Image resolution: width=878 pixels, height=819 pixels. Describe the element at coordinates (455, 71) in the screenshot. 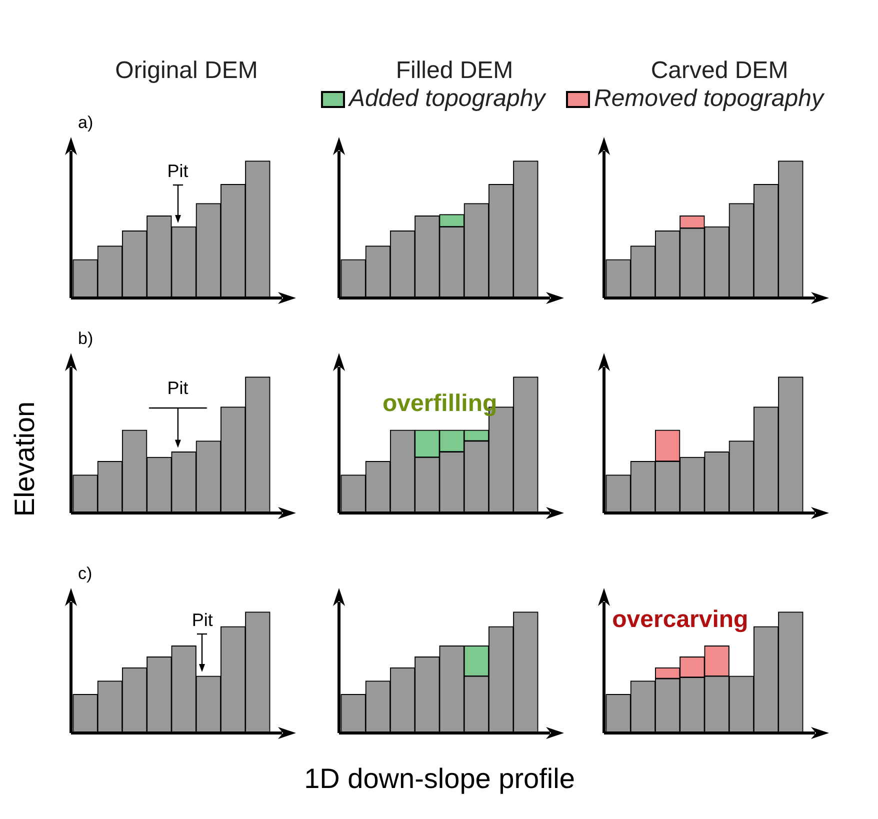

I see `chart-title: Filled DEM` at that location.